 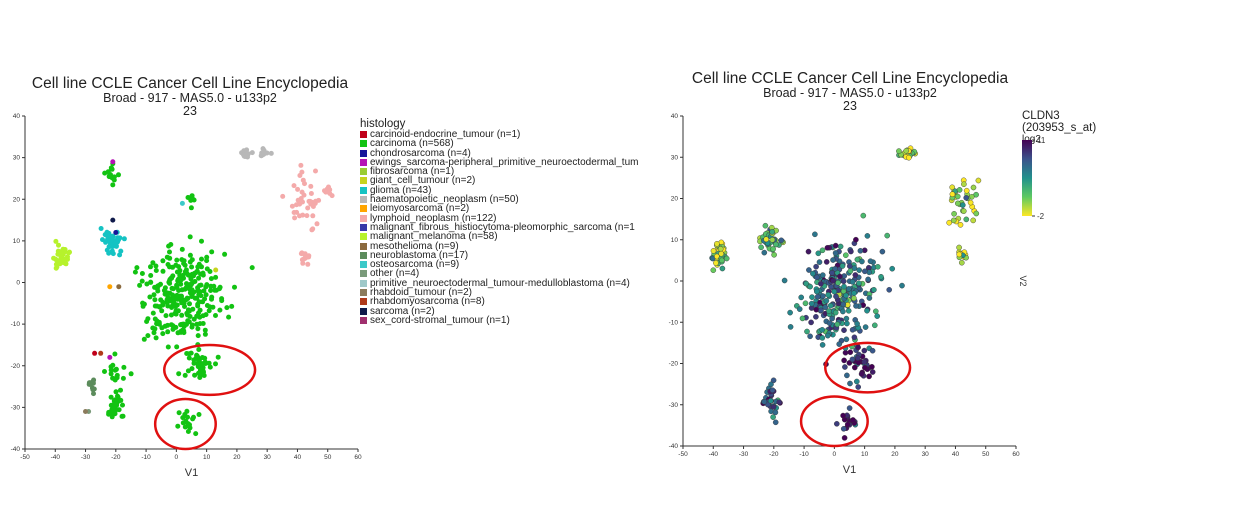 What do you see at coordinates (16, 449) in the screenshot?
I see `y-tick-label: -40` at bounding box center [16, 449].